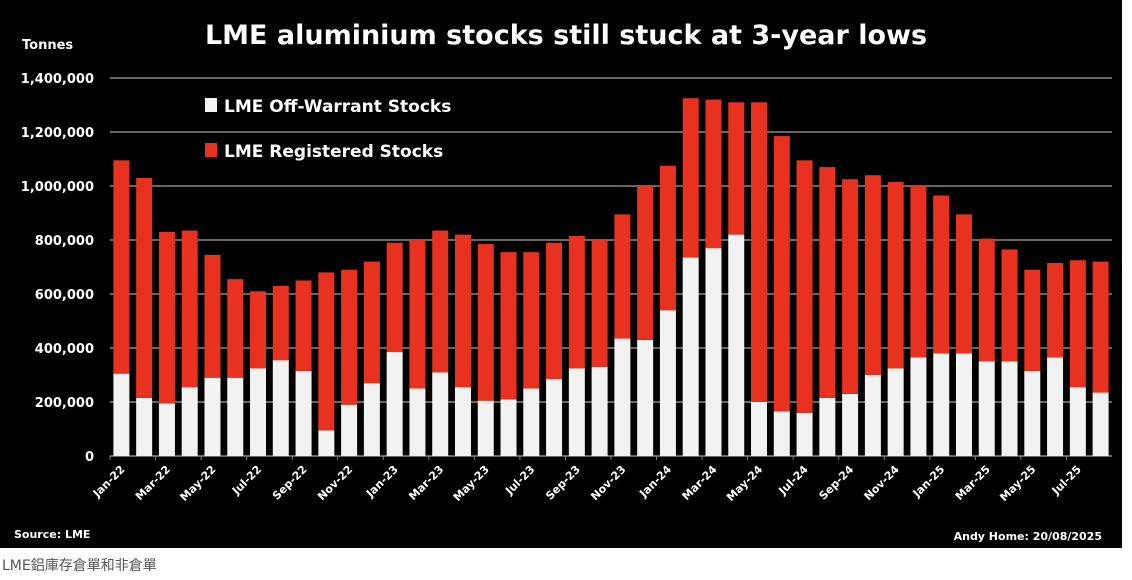  Describe the element at coordinates (744, 483) in the screenshot. I see `x-tick-label: May-24` at that location.